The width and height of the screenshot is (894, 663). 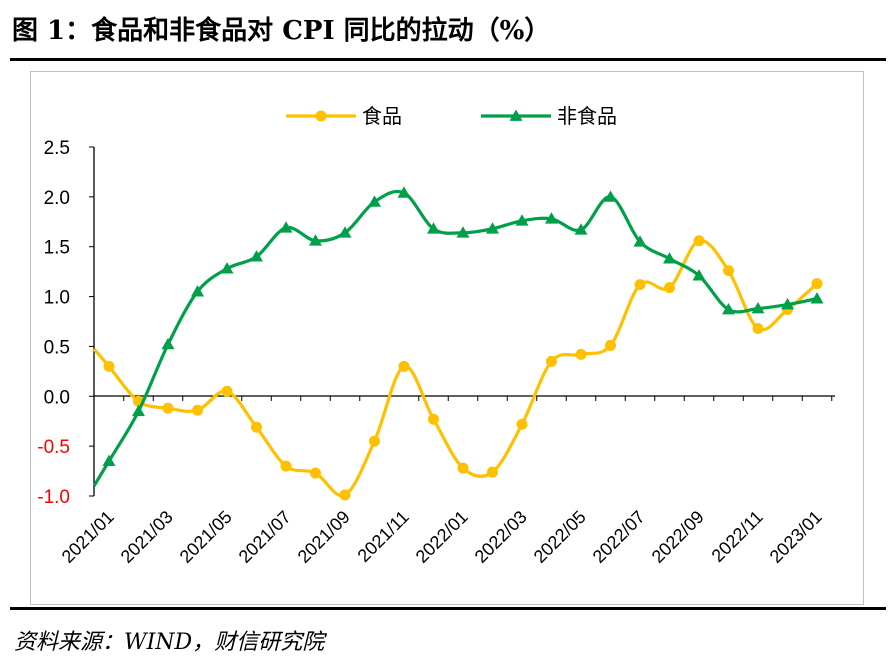 What do you see at coordinates (147, 537) in the screenshot?
I see `x-tick-label: 2021/03` at bounding box center [147, 537].